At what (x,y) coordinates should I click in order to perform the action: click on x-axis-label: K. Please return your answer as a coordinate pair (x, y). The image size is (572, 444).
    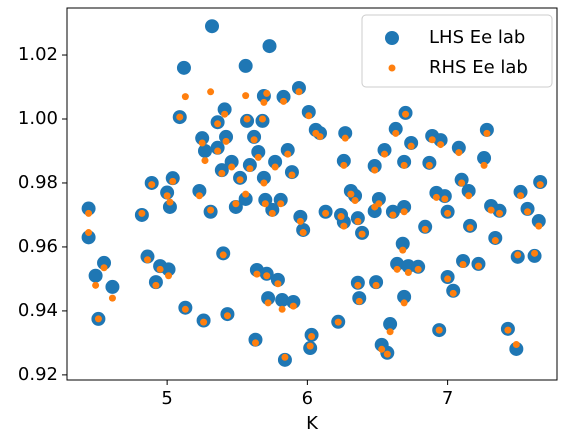
    Looking at the image, I should click on (312, 423).